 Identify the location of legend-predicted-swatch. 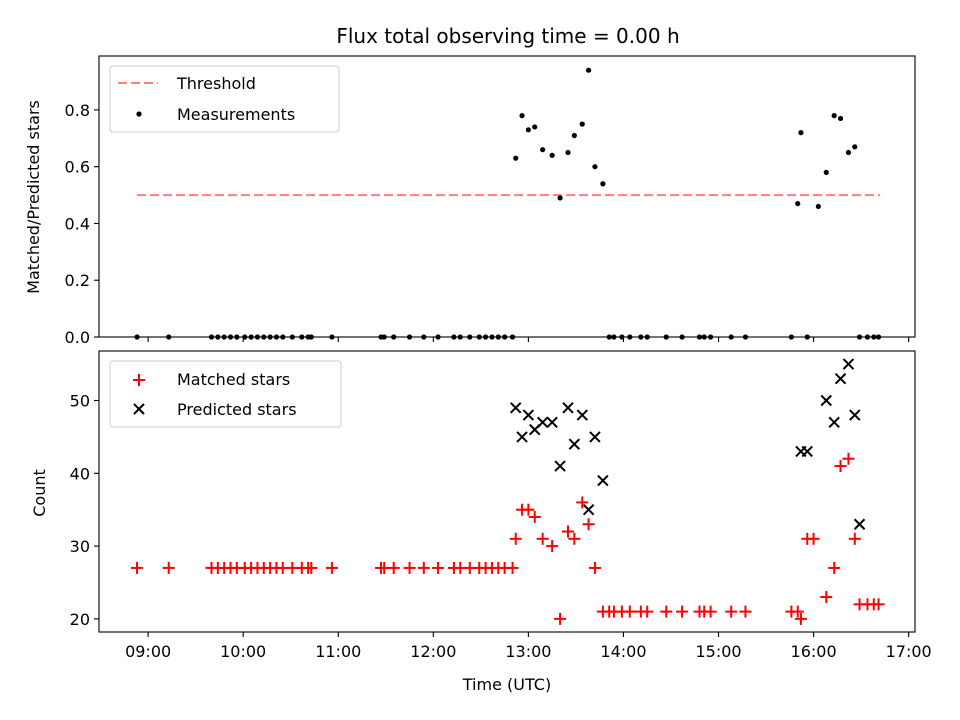
(139, 409).